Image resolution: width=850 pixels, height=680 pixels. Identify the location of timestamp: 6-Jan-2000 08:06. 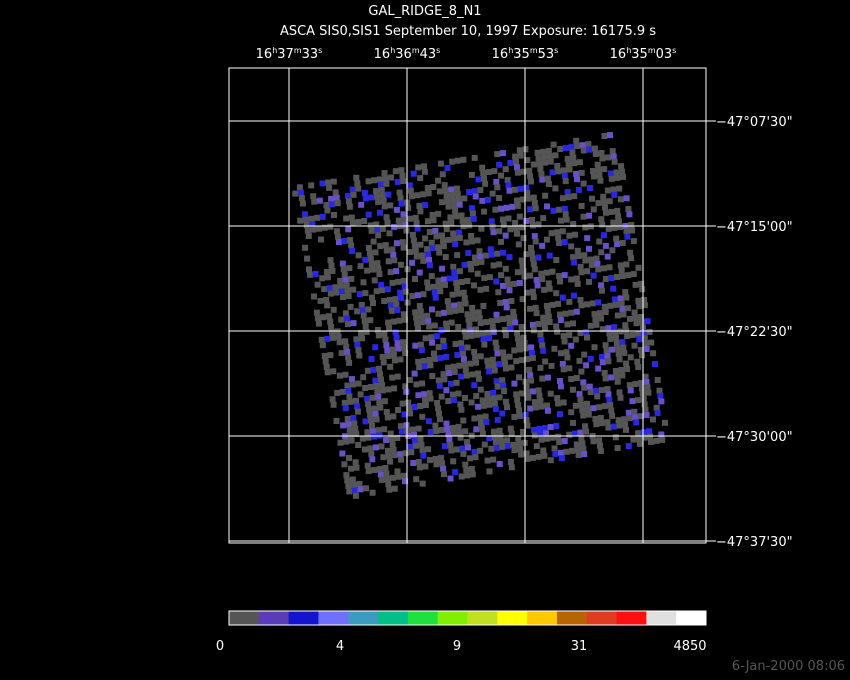
(788, 666).